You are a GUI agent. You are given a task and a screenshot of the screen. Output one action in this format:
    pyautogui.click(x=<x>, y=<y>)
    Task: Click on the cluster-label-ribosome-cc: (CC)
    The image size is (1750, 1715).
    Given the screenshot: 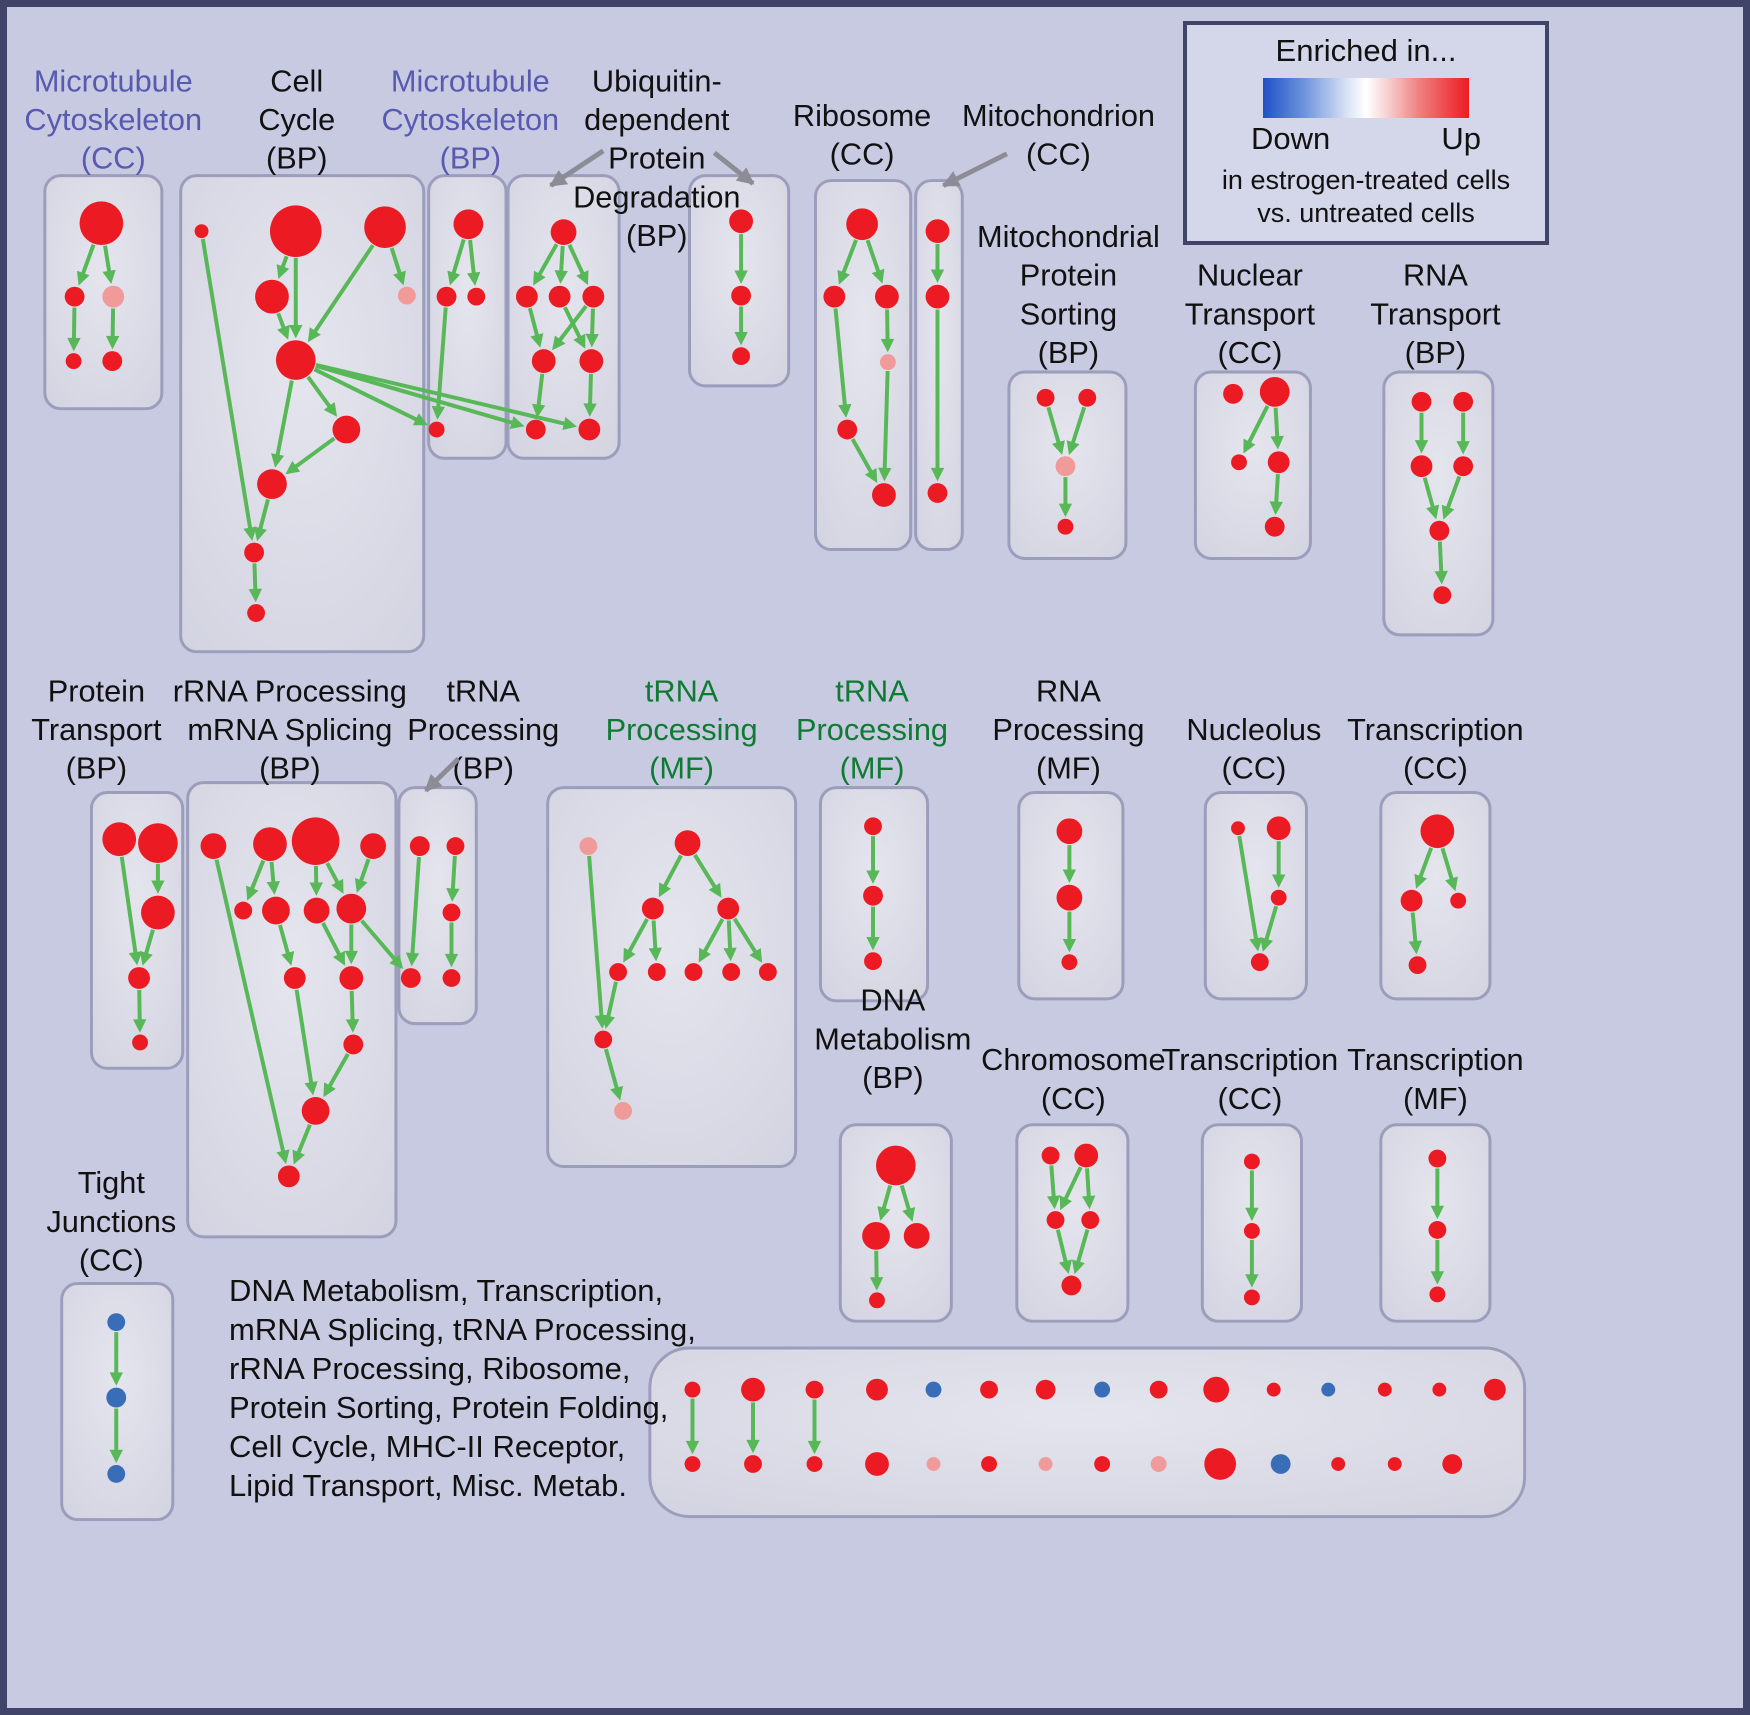 What is the action you would take?
    pyautogui.click(x=862, y=154)
    